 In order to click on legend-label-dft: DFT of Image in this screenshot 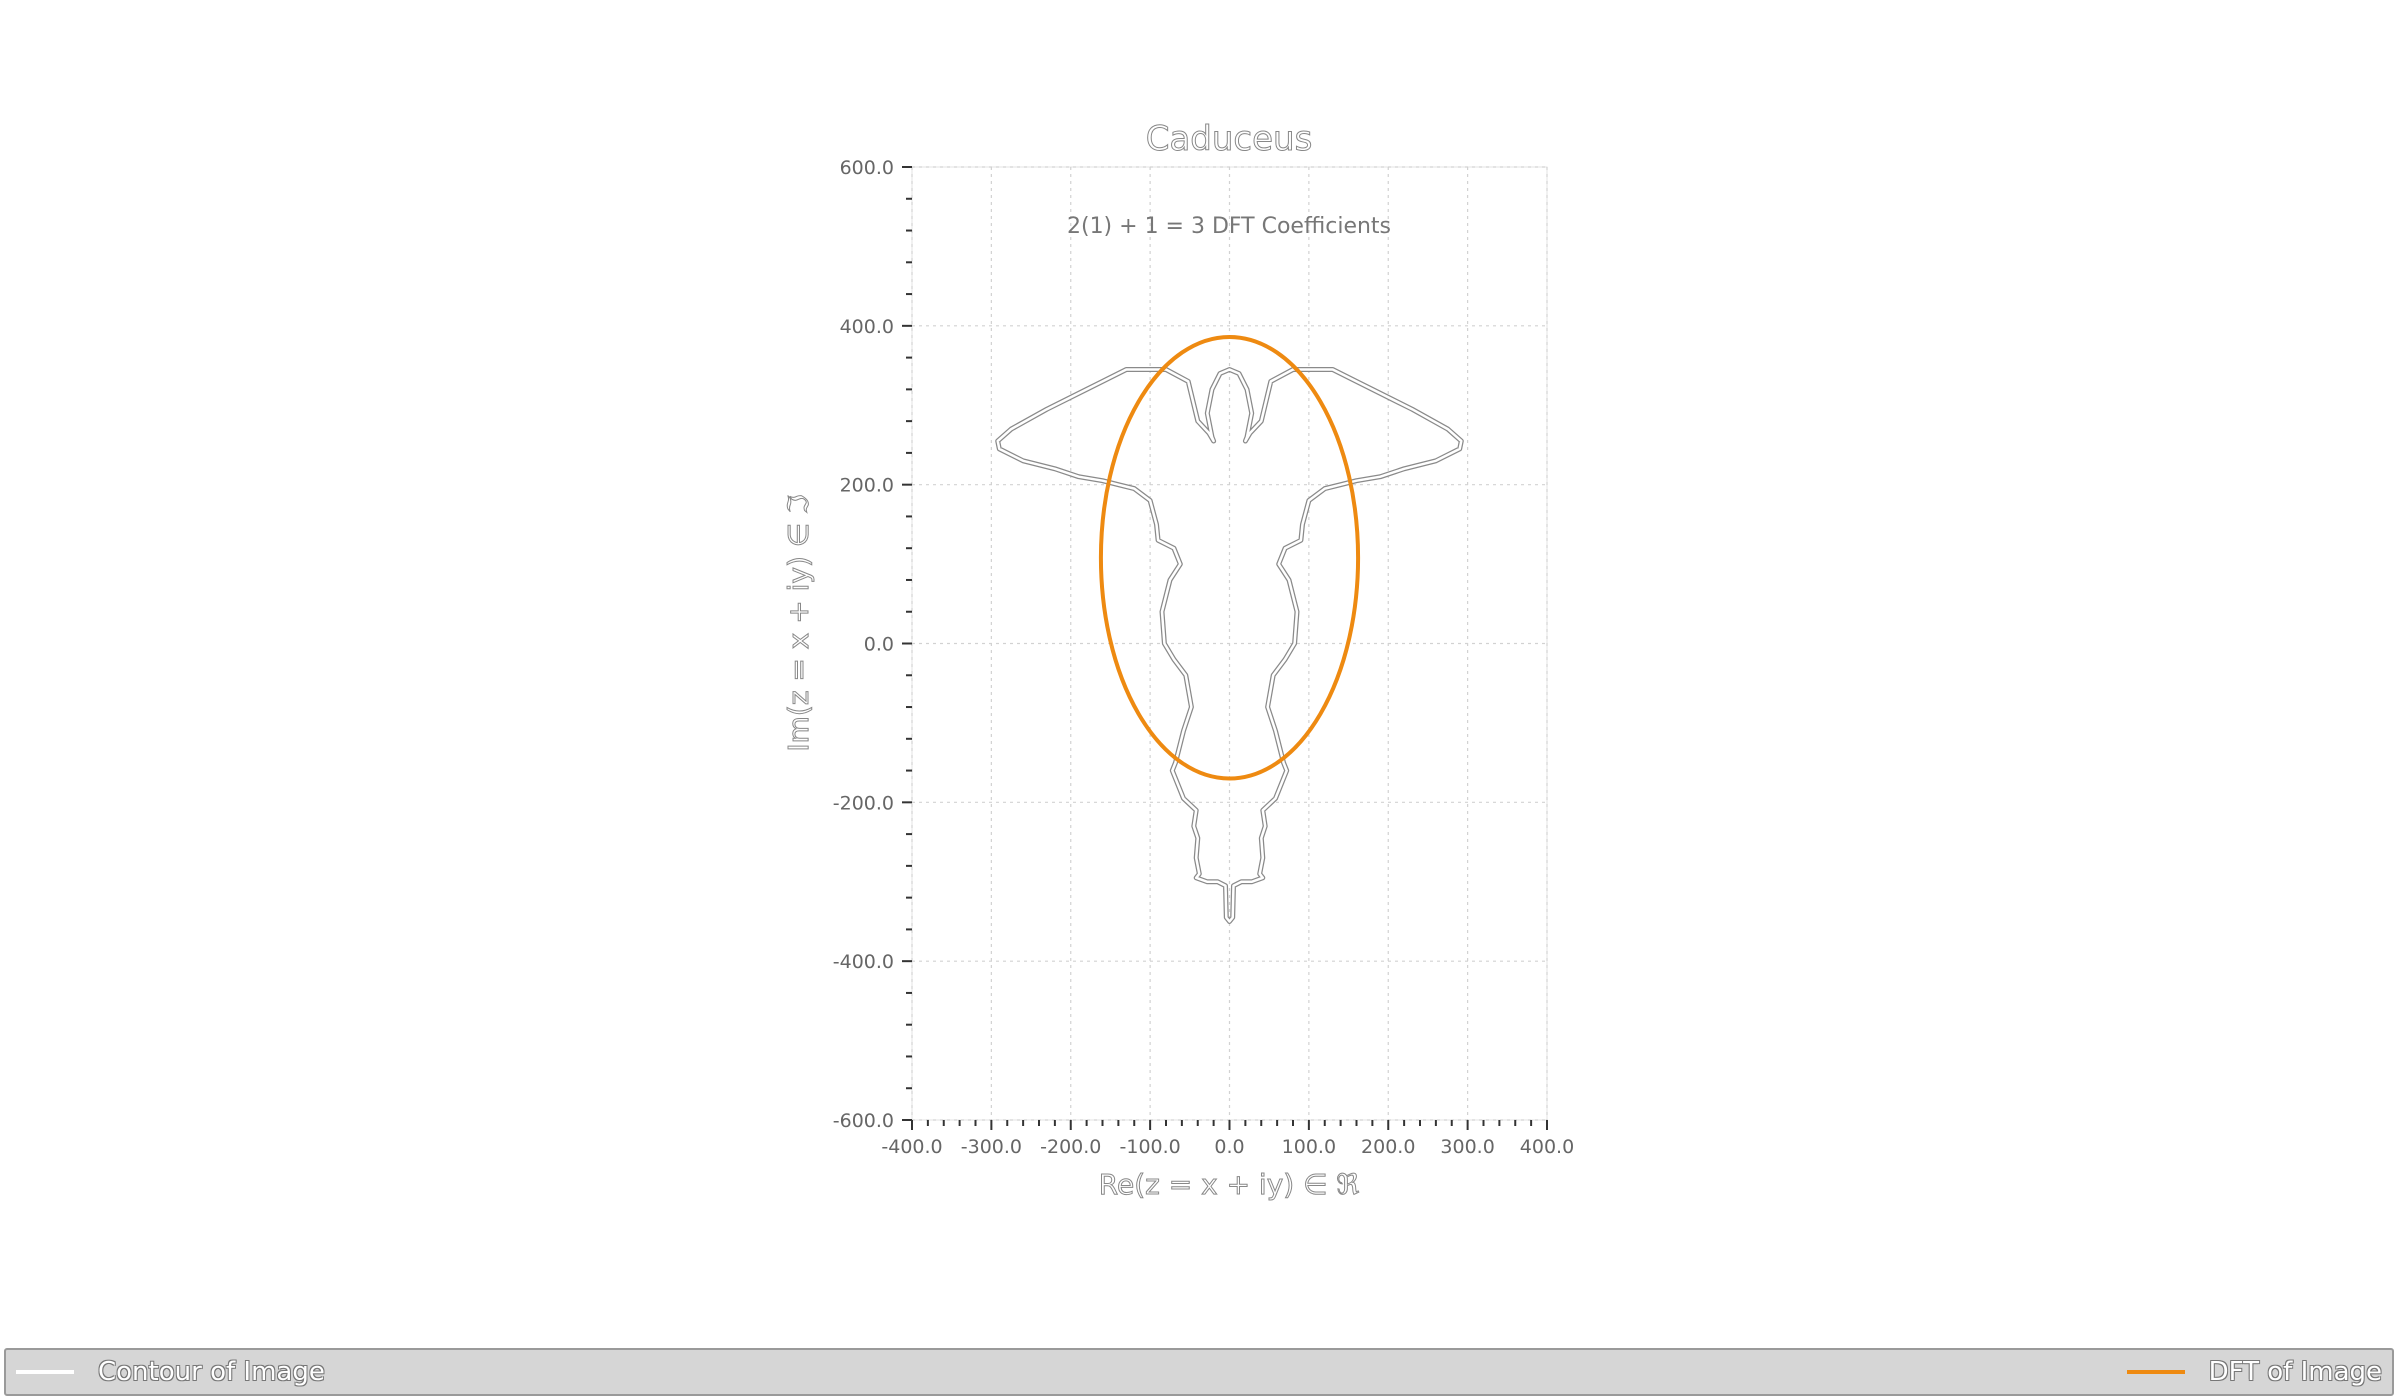, I will do `click(2295, 1372)`.